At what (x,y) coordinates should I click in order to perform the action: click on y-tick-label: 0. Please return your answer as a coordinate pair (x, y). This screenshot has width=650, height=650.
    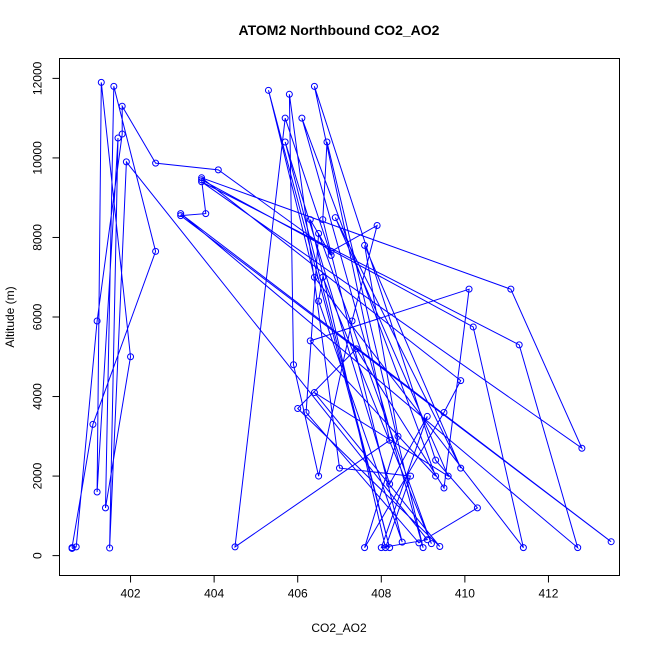
    Looking at the image, I should click on (38, 555).